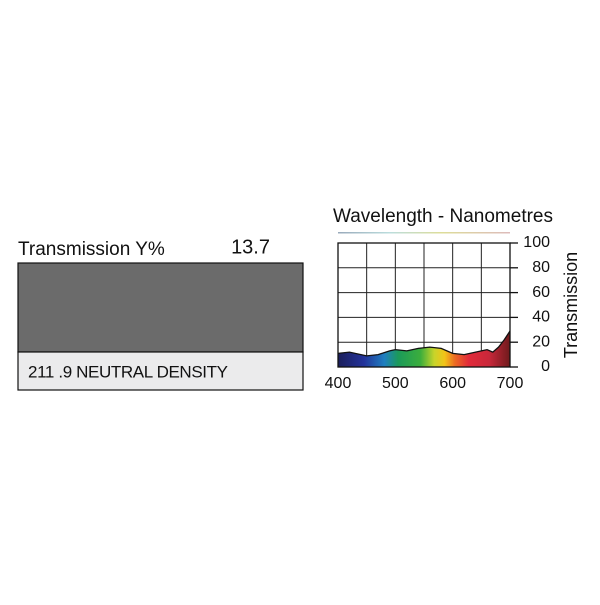  I want to click on area-line, so click(424, 343).